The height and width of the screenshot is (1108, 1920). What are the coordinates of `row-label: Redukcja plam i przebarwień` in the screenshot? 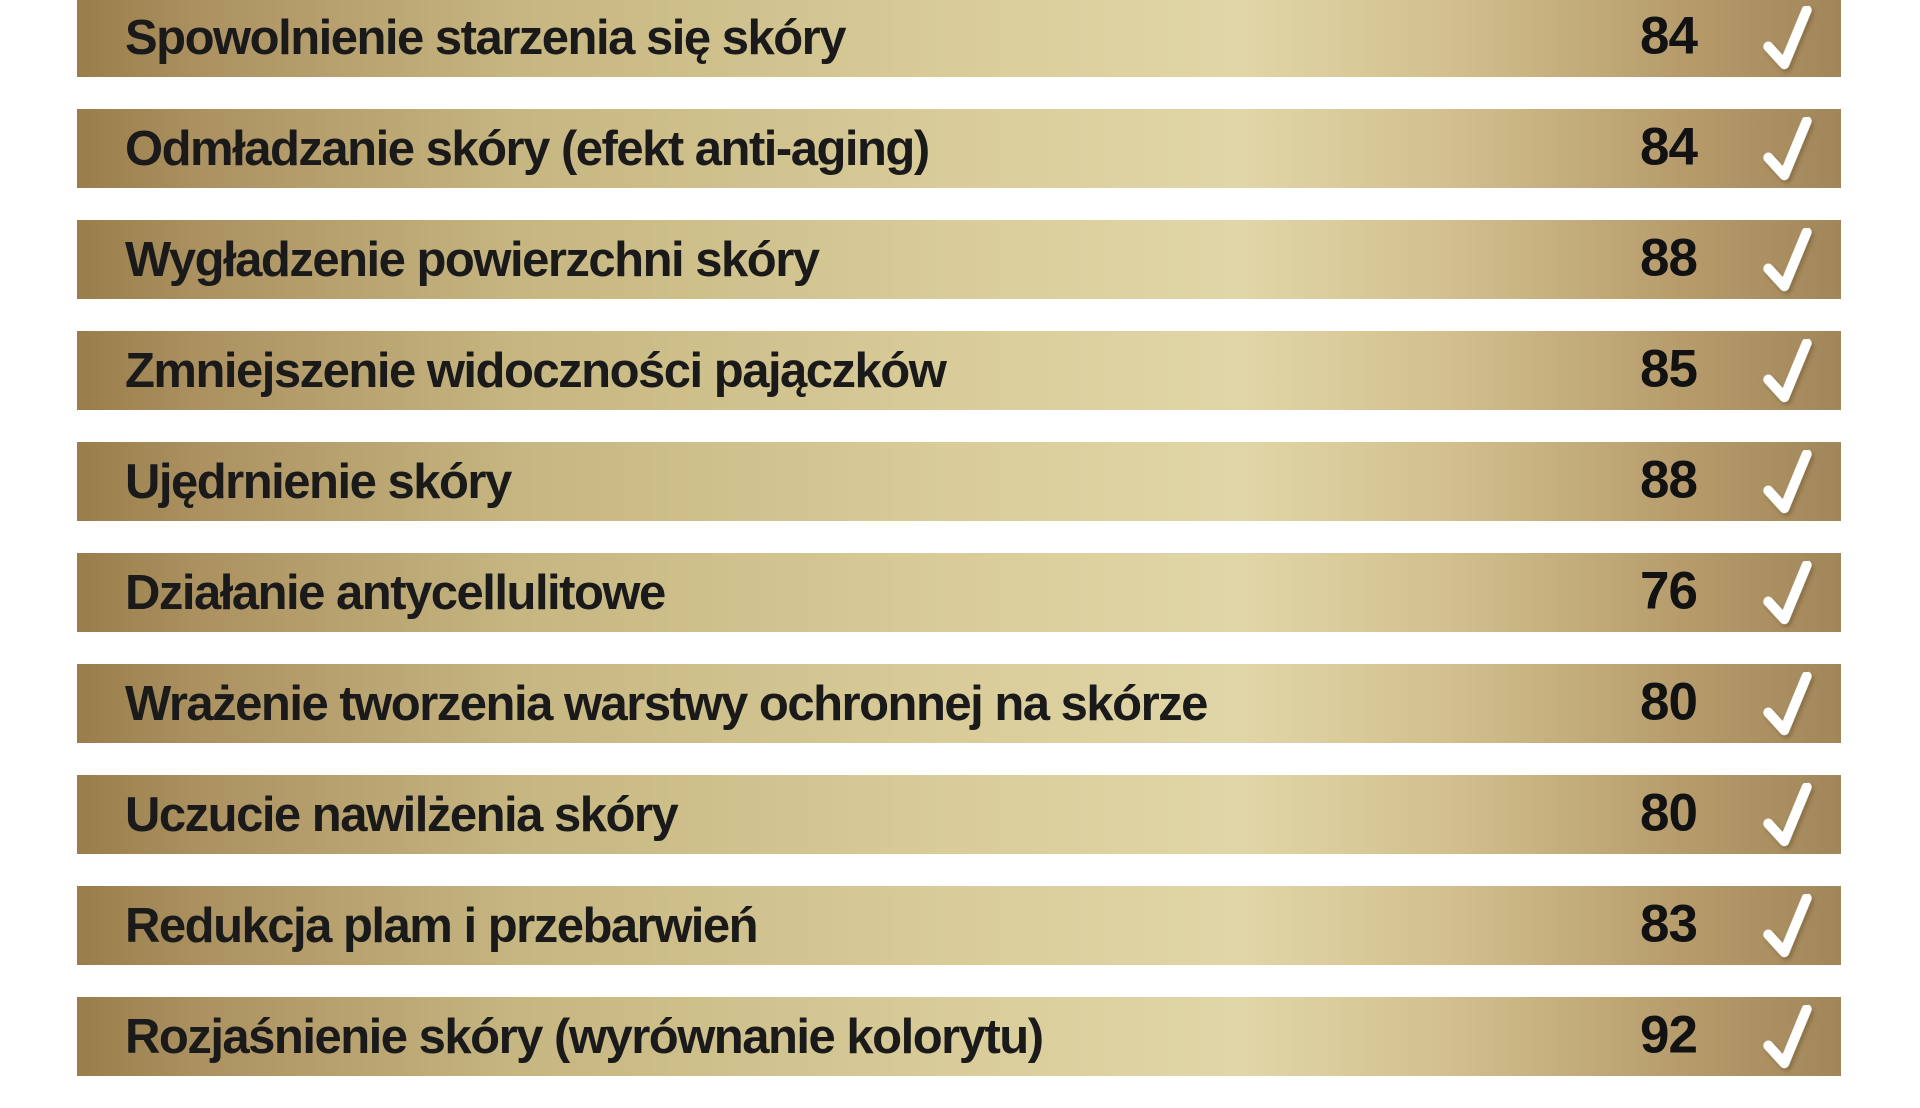 It's located at (442, 925).